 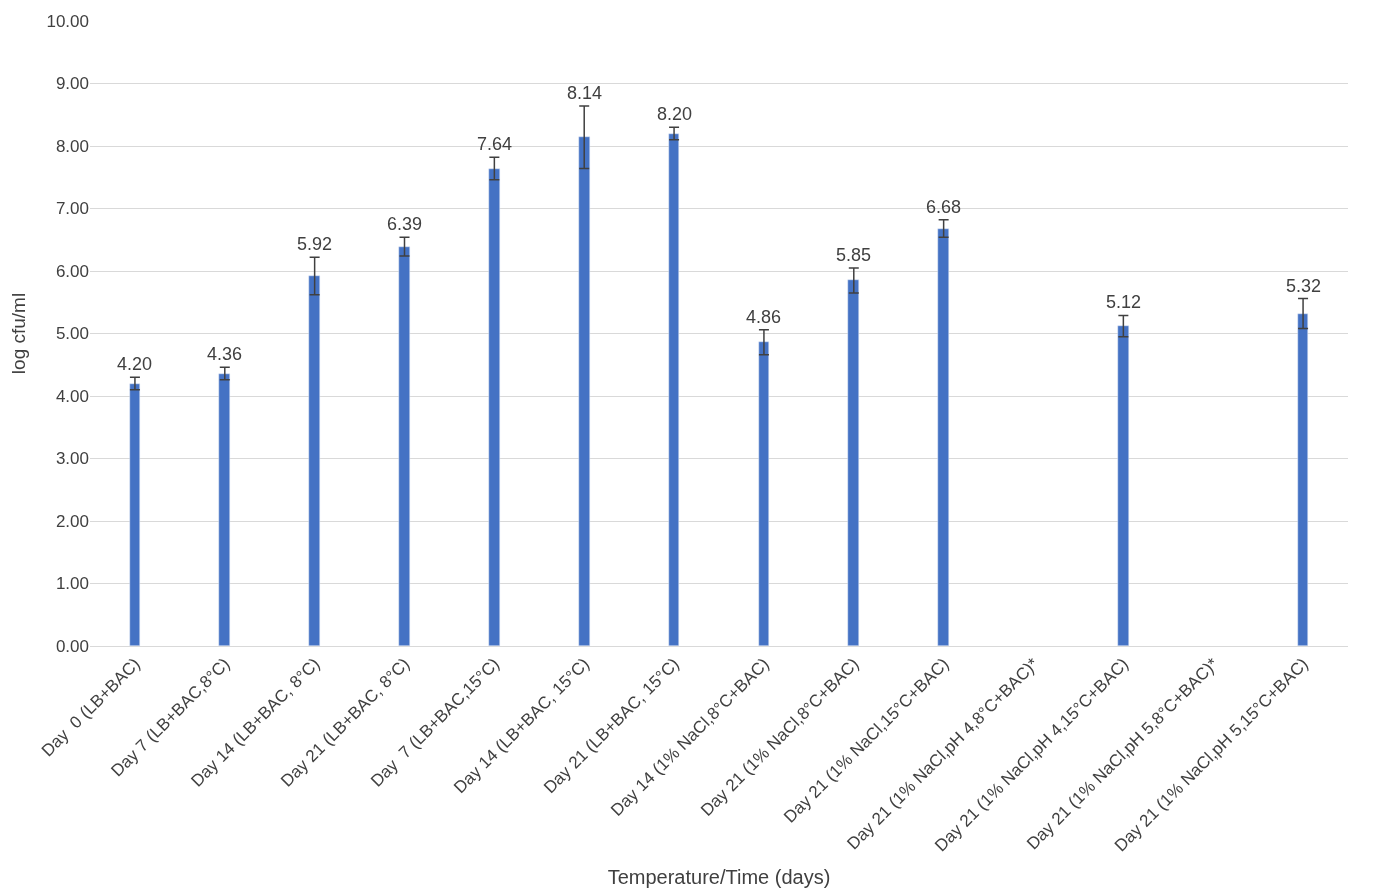 What do you see at coordinates (72, 459) in the screenshot?
I see `y-tick-label: 3.00` at bounding box center [72, 459].